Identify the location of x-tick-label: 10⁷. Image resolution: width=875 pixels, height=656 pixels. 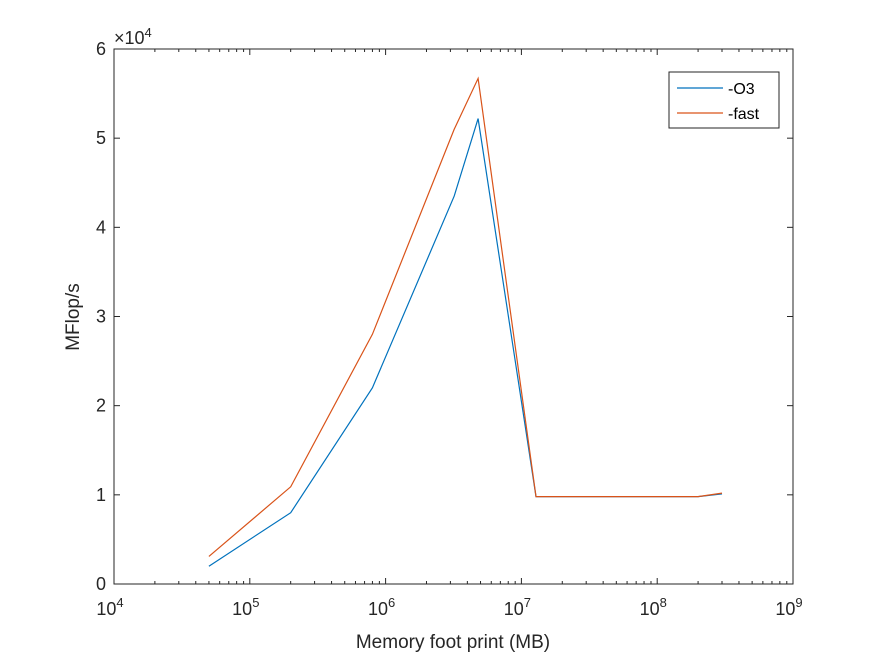
(517, 607).